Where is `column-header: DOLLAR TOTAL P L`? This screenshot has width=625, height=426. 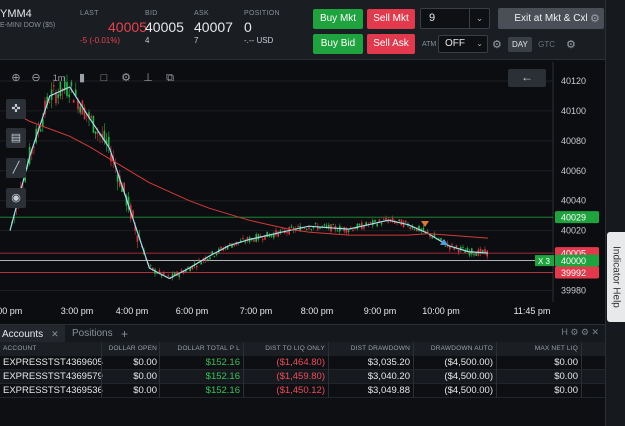 column-header: DOLLAR TOTAL P L is located at coordinates (208, 348).